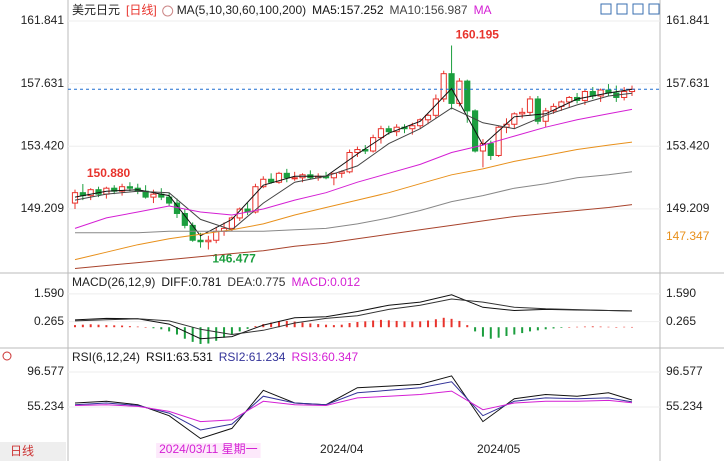  I want to click on y-tick-label-right: 161.841, so click(688, 20).